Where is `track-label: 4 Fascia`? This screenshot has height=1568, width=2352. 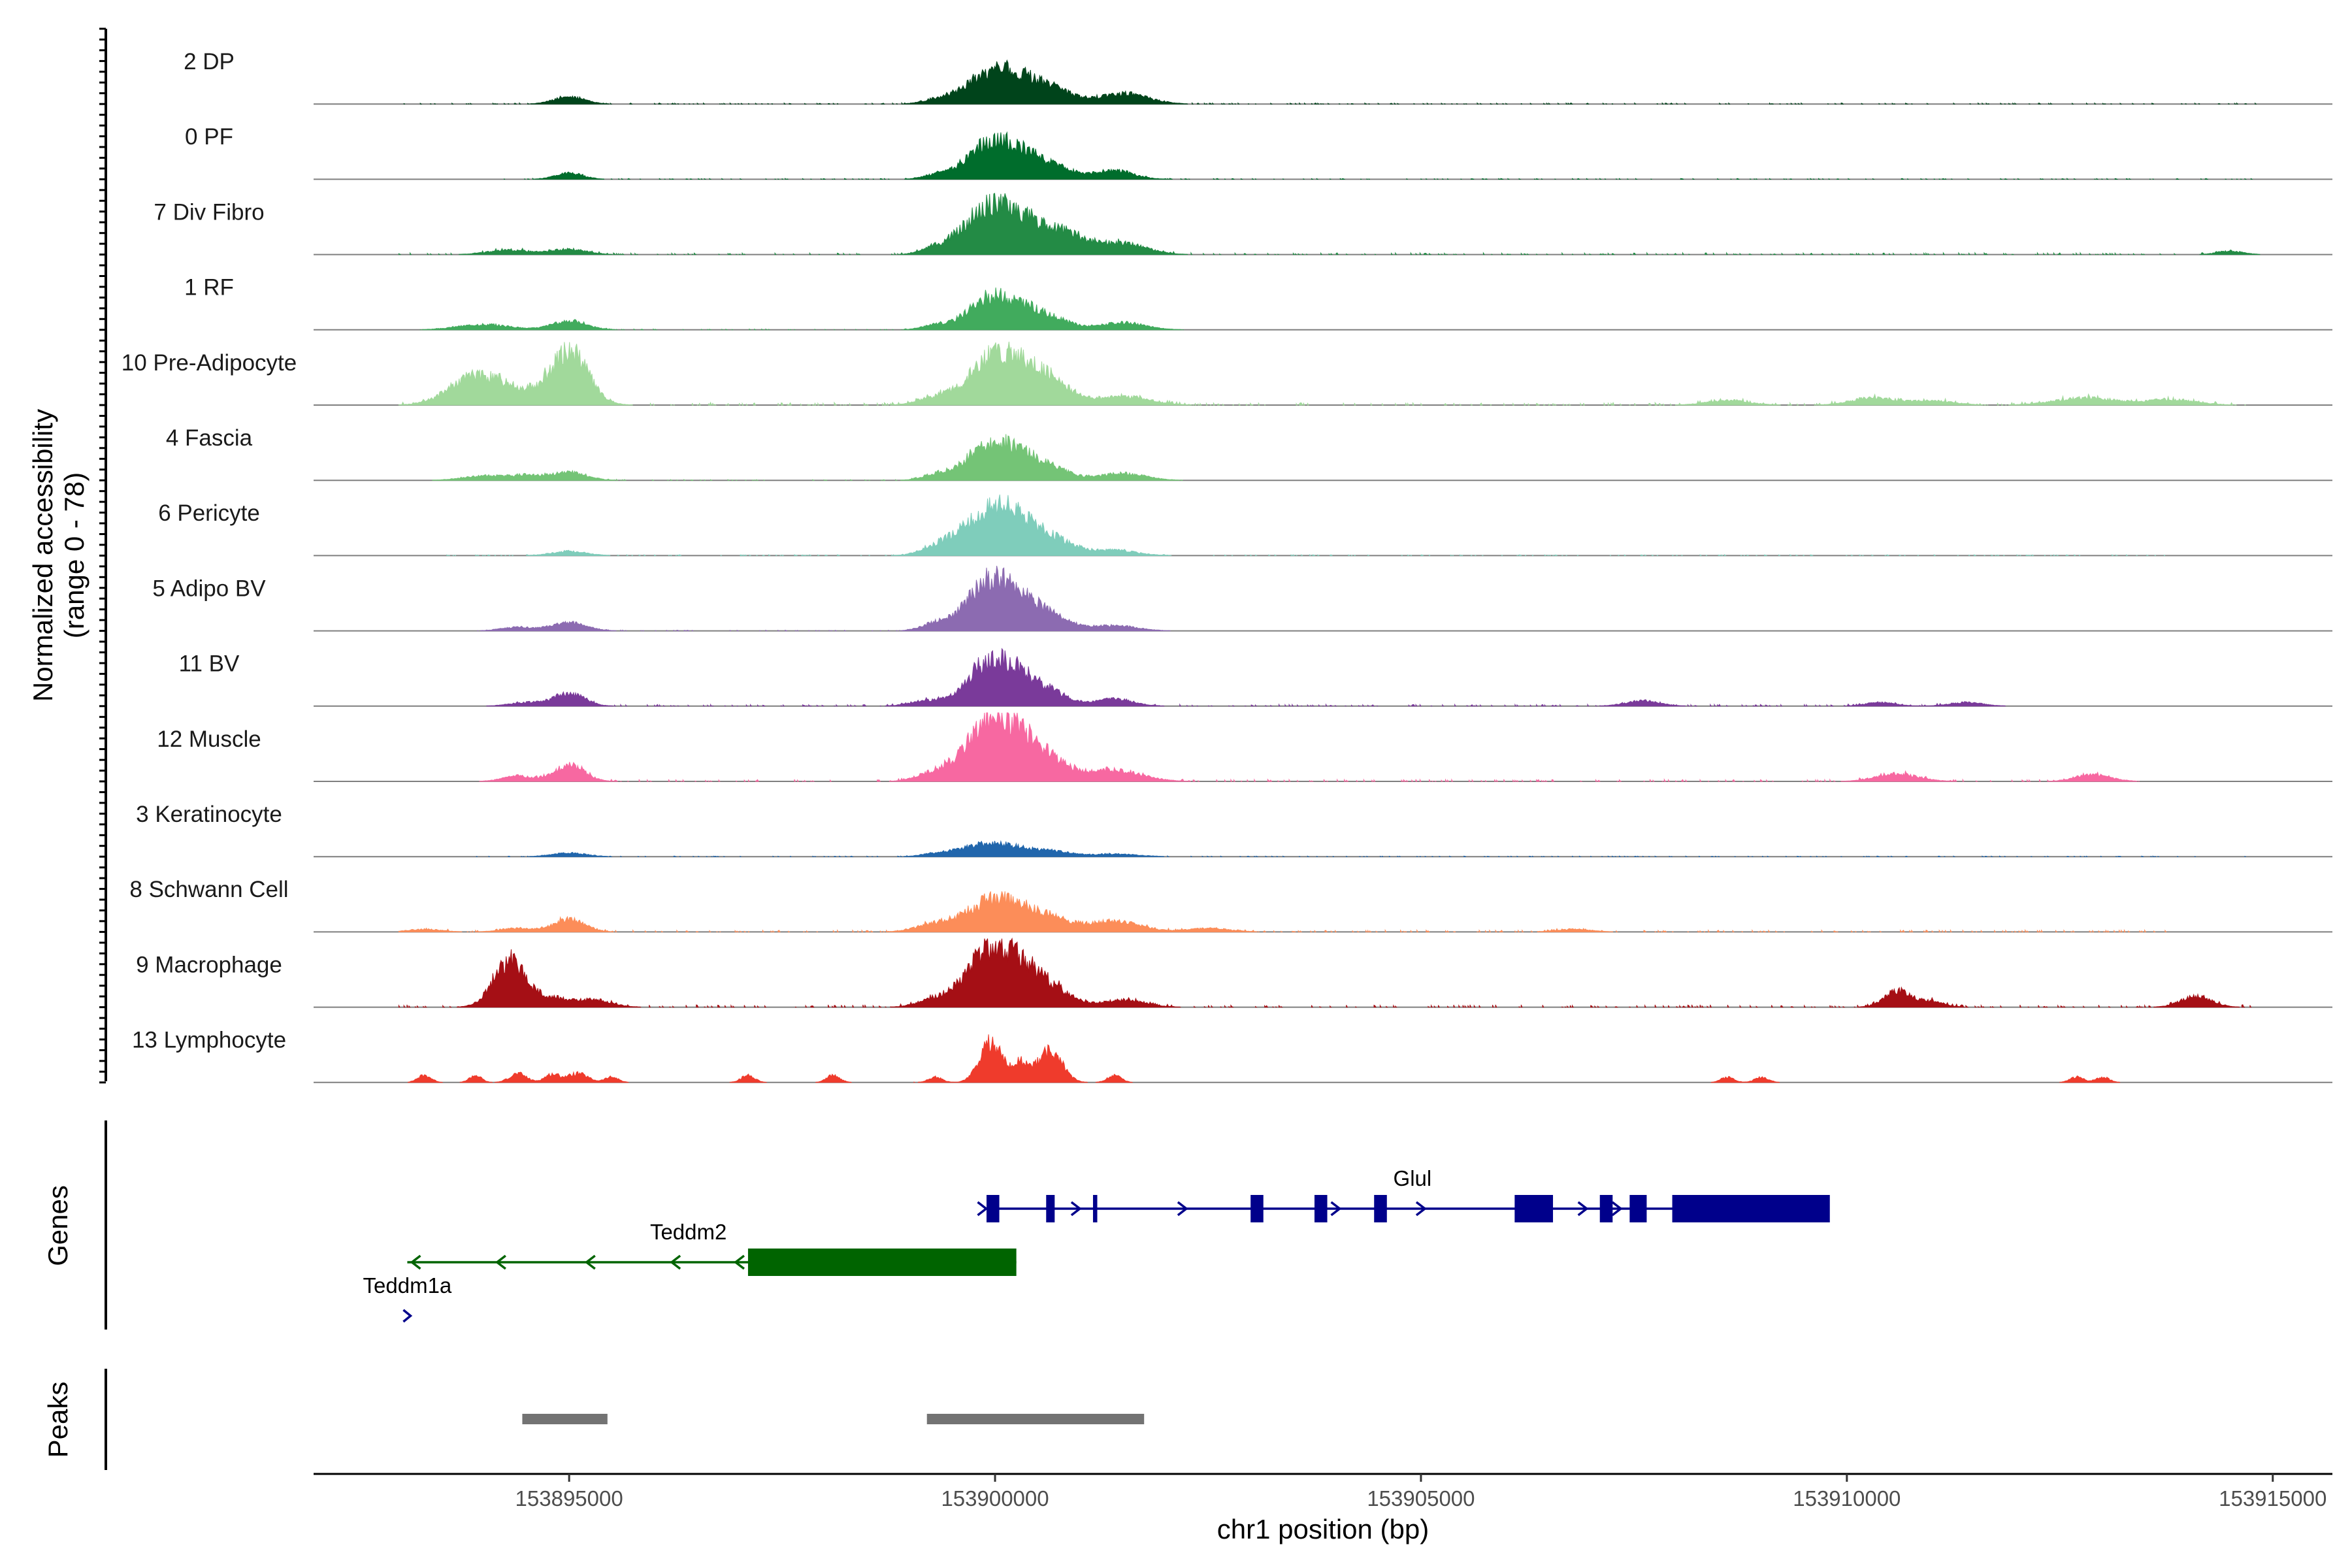
track-label: 4 Fascia is located at coordinates (209, 438).